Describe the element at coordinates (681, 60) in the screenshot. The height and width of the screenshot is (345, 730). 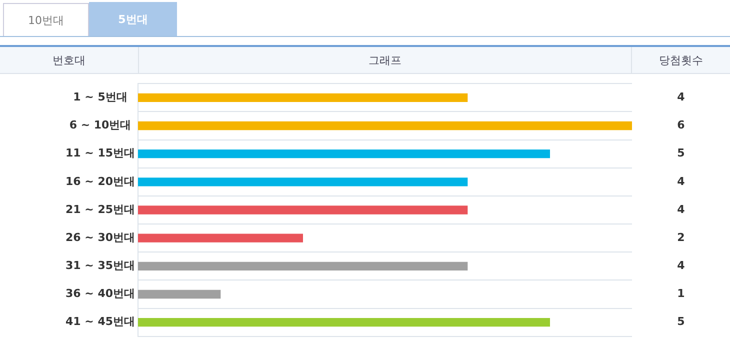
I see `text: 당첨횟수` at that location.